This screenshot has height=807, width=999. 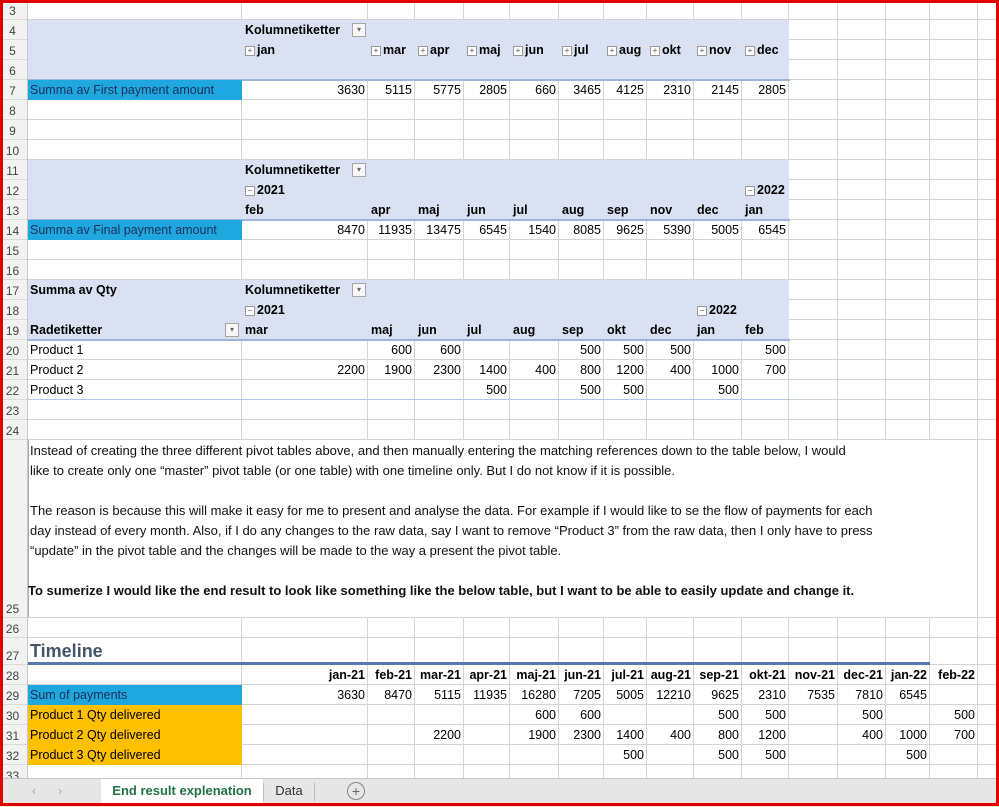 I want to click on pivot1-value: 4125, so click(x=630, y=90).